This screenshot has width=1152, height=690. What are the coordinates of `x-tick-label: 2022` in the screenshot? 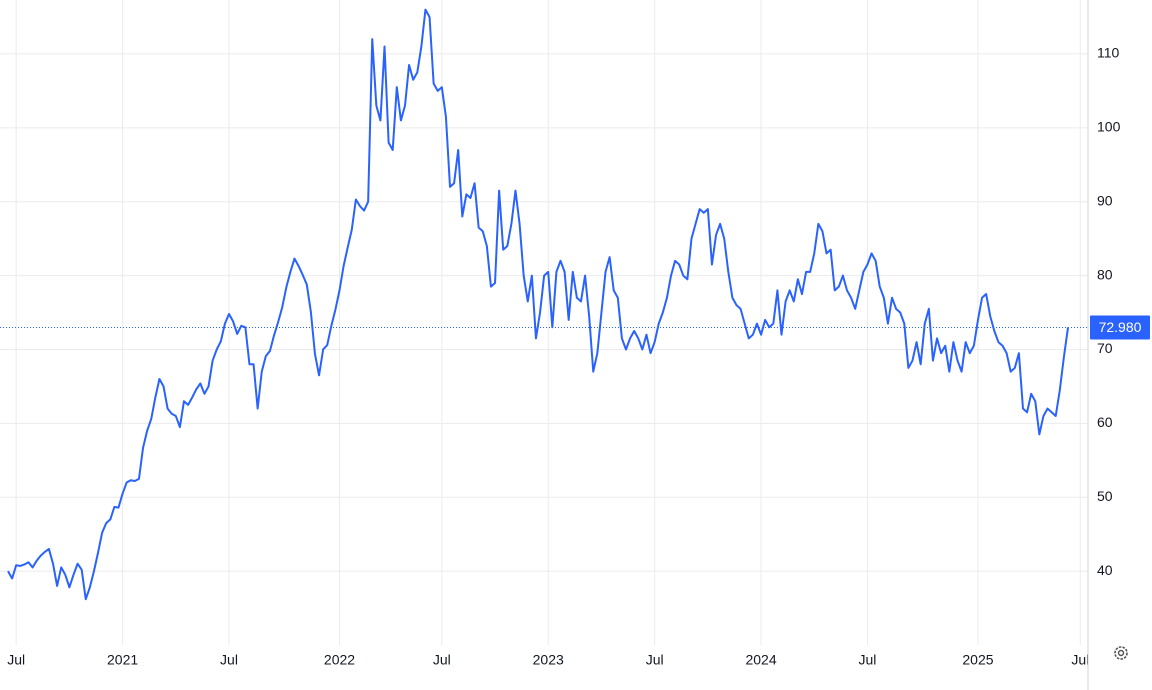 It's located at (339, 660).